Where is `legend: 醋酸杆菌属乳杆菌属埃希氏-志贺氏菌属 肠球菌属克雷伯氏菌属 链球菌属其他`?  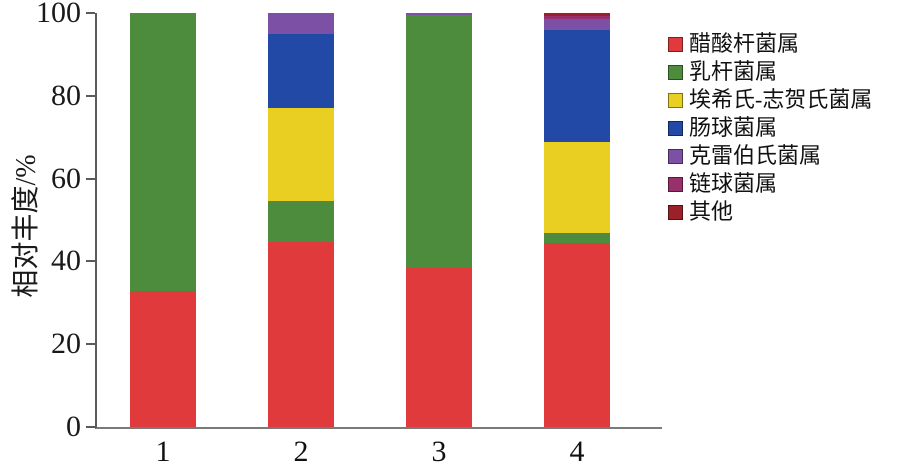 legend: 醋酸杆菌属乳杆菌属埃希氏-志贺氏菌属 肠球菌属克雷伯氏菌属 链球菌属其他 is located at coordinates (770, 128).